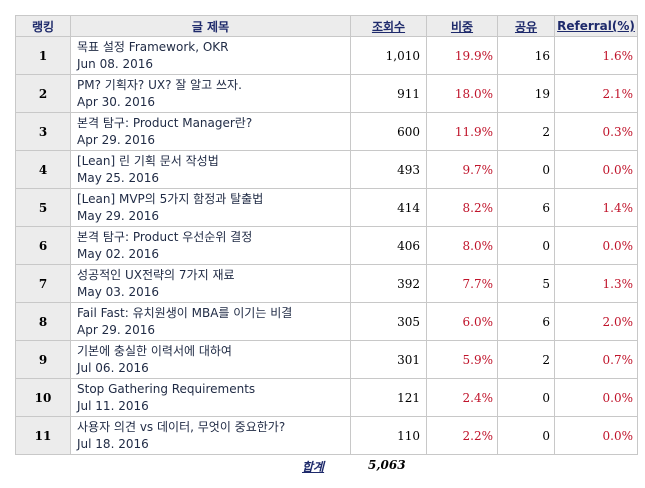 The width and height of the screenshot is (645, 488). Describe the element at coordinates (526, 93) in the screenshot. I see `shares-cell: 19` at that location.